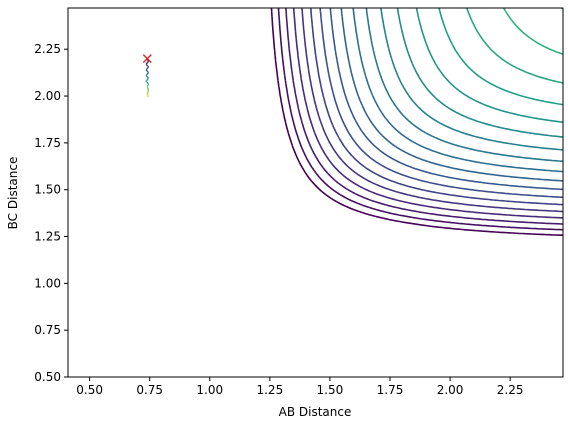 The width and height of the screenshot is (568, 422). I want to click on y-tick-label: 1.00, so click(47, 283).